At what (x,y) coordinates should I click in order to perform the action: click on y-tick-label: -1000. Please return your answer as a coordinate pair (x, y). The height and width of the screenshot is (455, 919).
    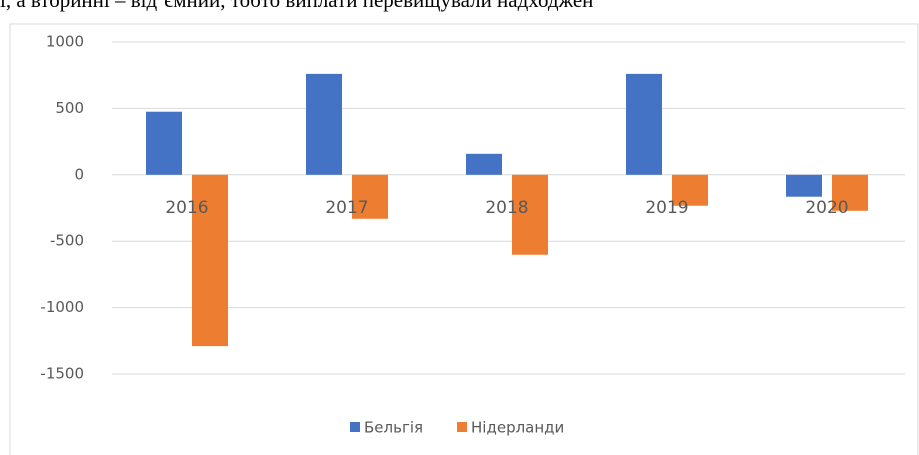
    Looking at the image, I should click on (62, 307).